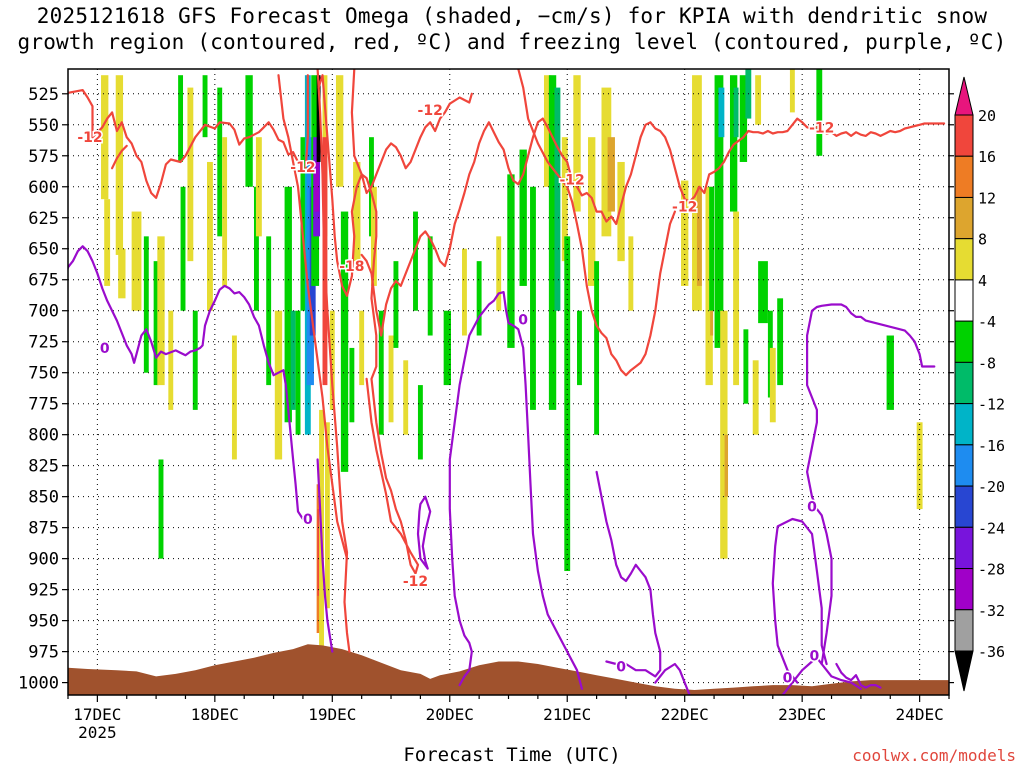 This screenshot has width=1024, height=768. Describe the element at coordinates (43, 529) in the screenshot. I see `y-tick-label: 875` at that location.